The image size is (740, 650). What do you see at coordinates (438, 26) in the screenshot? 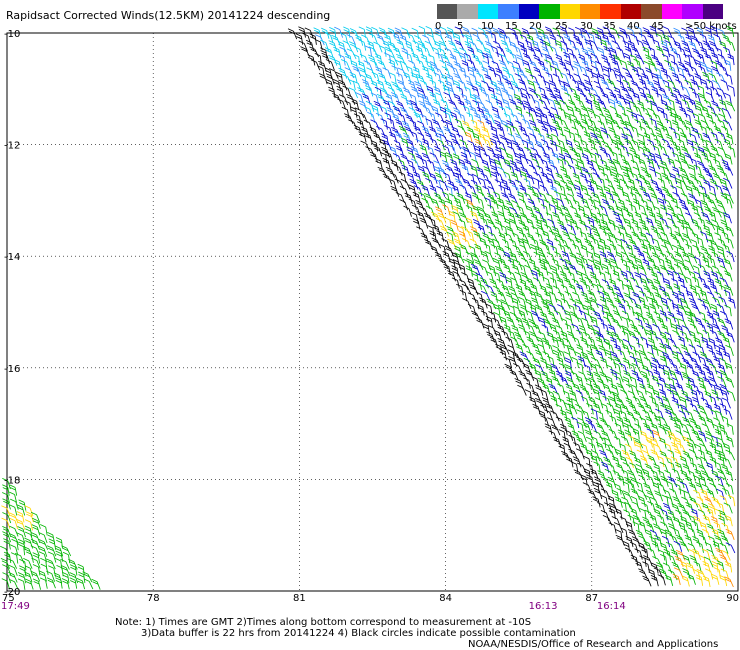
I see `legend-label: 0` at bounding box center [438, 26].